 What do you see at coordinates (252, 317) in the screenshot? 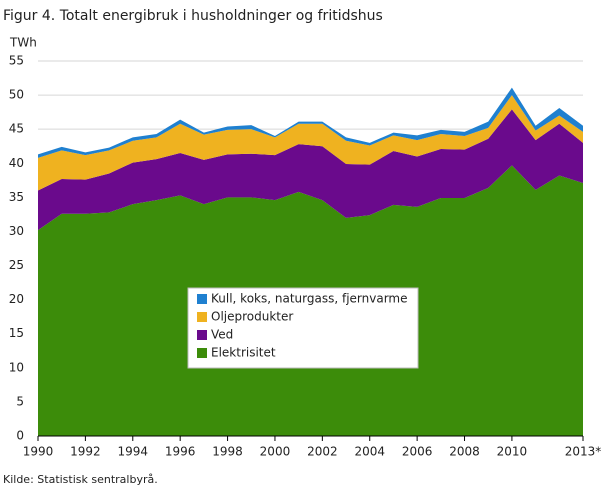
I see `legend-label: Oljeprodukter` at bounding box center [252, 317].